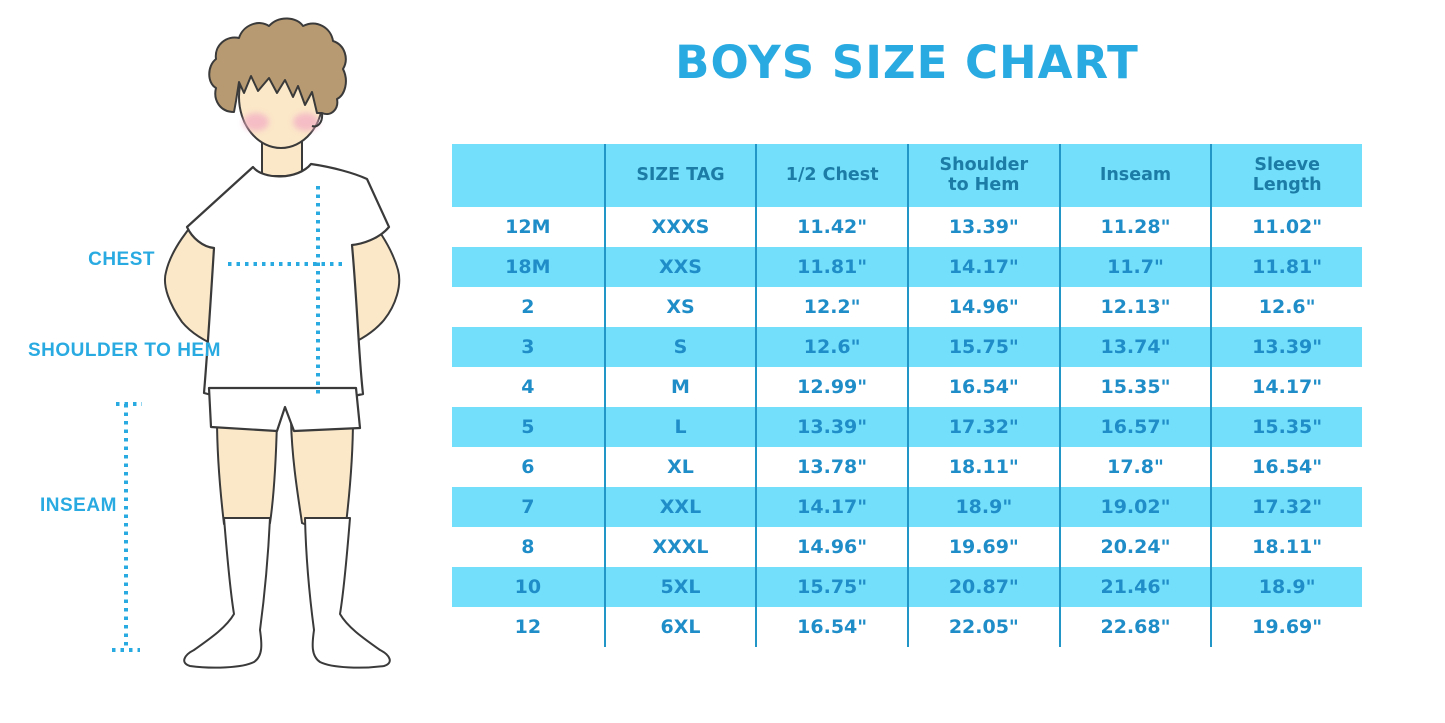  Describe the element at coordinates (983, 587) in the screenshot. I see `table-cell: 20.87"` at that location.